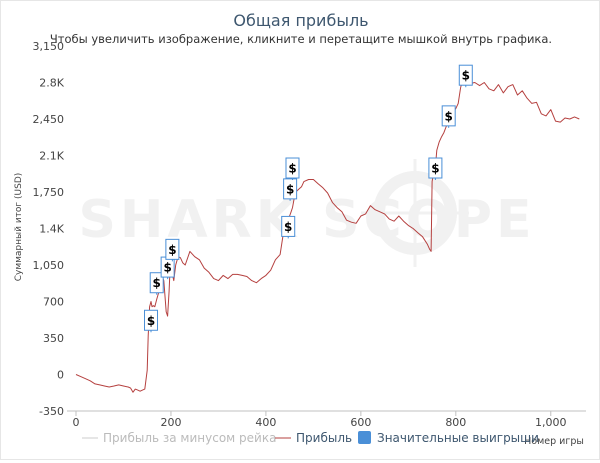 The image size is (600, 463). Describe the element at coordinates (49, 119) in the screenshot. I see `y-tick-label: 2,450` at that location.